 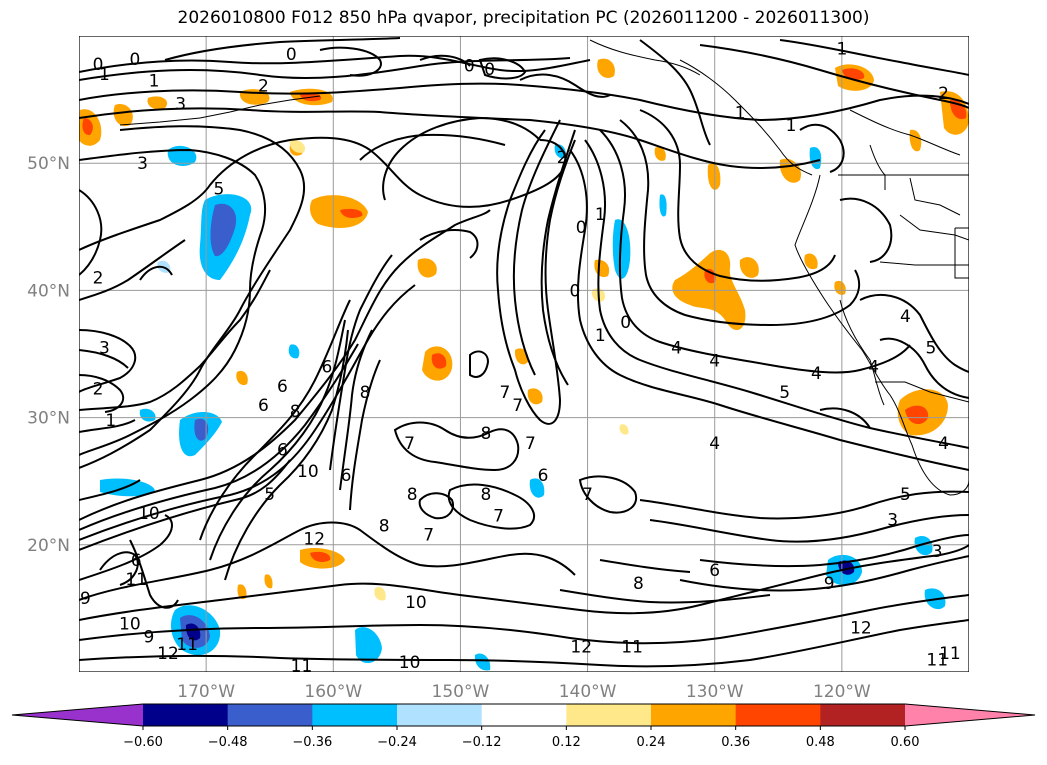 I want to click on colorbar-tick-label: −0.60, so click(x=143, y=742).